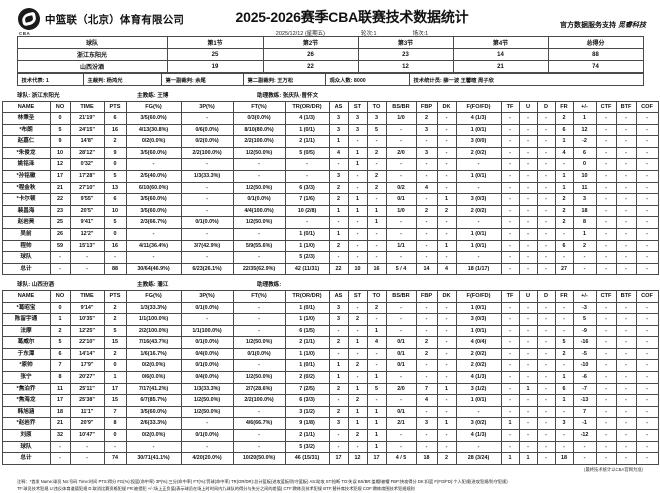 Image resolution: width=660 pixels, height=493 pixels. Describe the element at coordinates (87, 400) in the screenshot. I see `stat-cell-time: 25'38"` at that location.